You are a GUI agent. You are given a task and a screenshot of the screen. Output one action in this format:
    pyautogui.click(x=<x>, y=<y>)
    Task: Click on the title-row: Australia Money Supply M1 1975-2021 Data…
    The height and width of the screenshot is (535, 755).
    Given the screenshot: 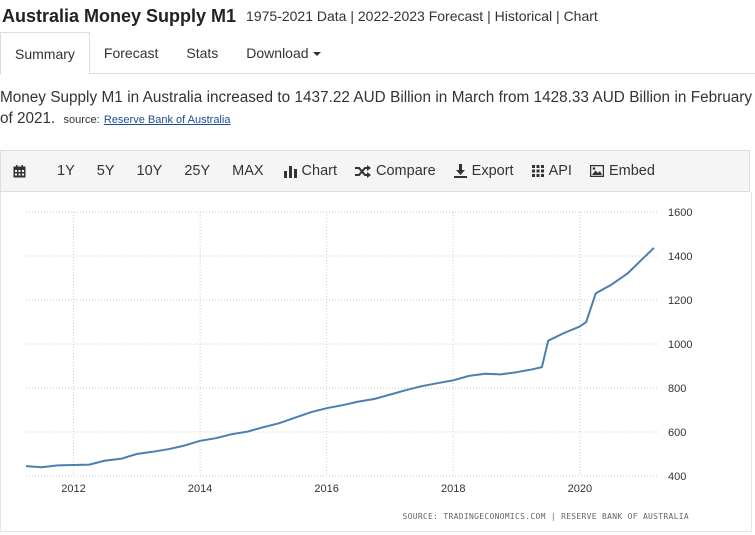 What is the action you would take?
    pyautogui.click(x=377, y=16)
    